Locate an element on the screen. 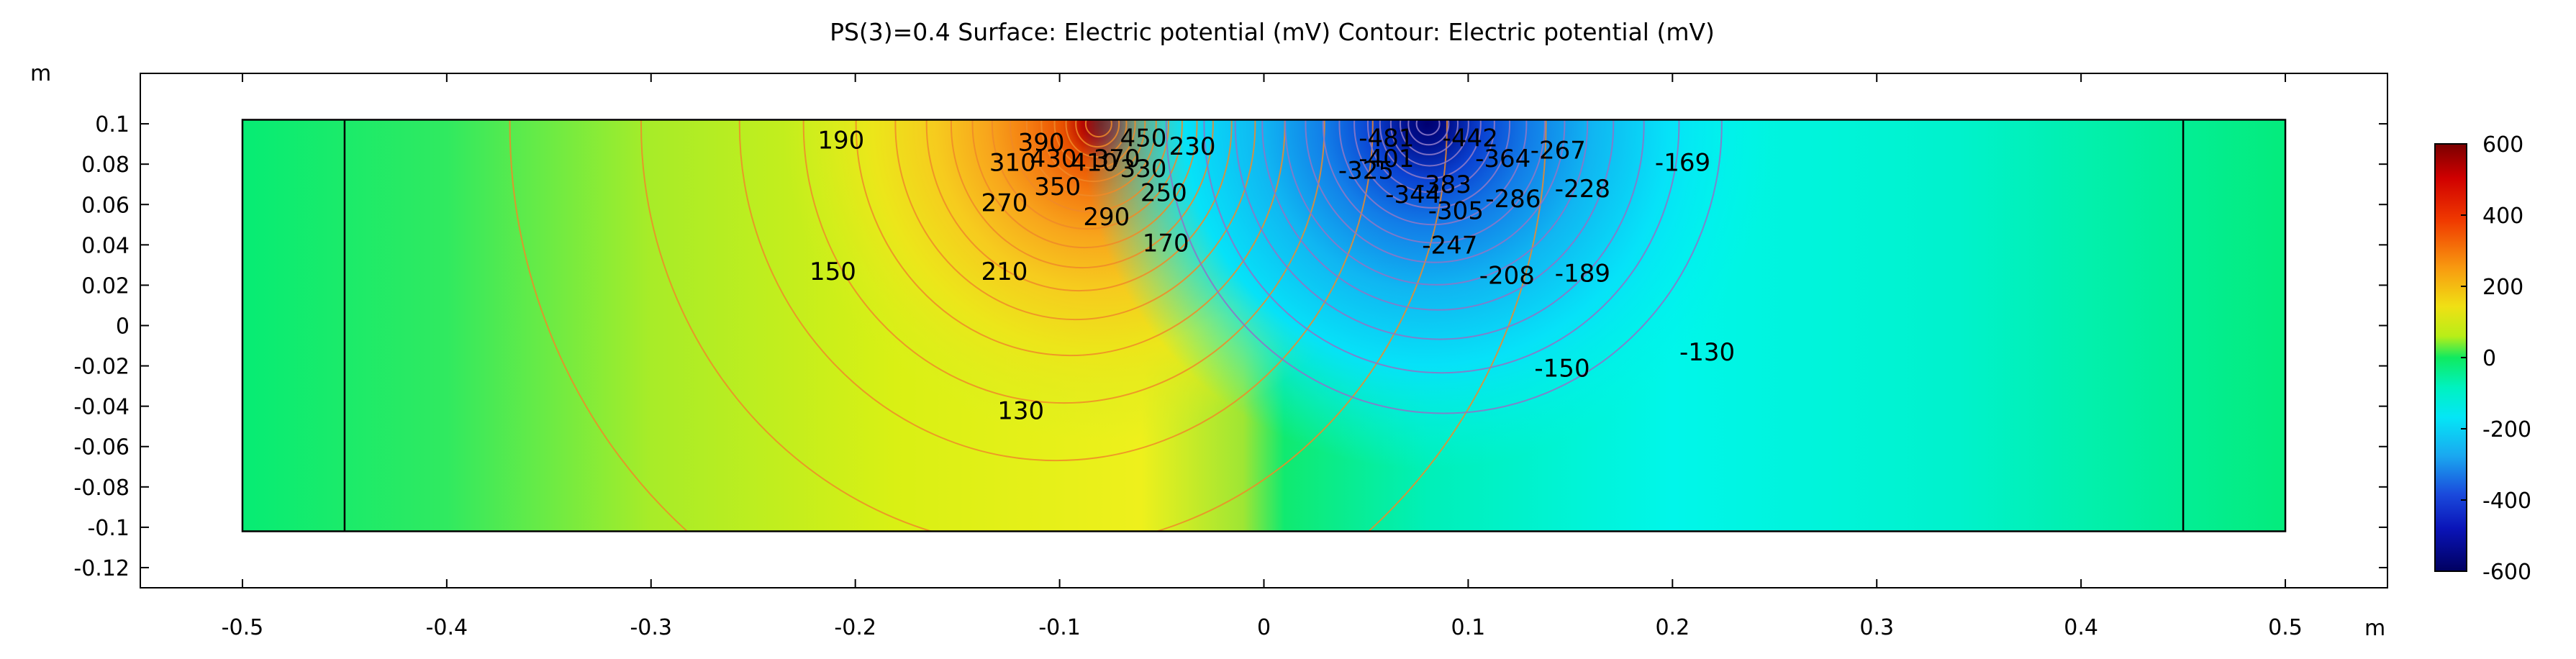  x-tick-label: 0.4 is located at coordinates (2081, 627).